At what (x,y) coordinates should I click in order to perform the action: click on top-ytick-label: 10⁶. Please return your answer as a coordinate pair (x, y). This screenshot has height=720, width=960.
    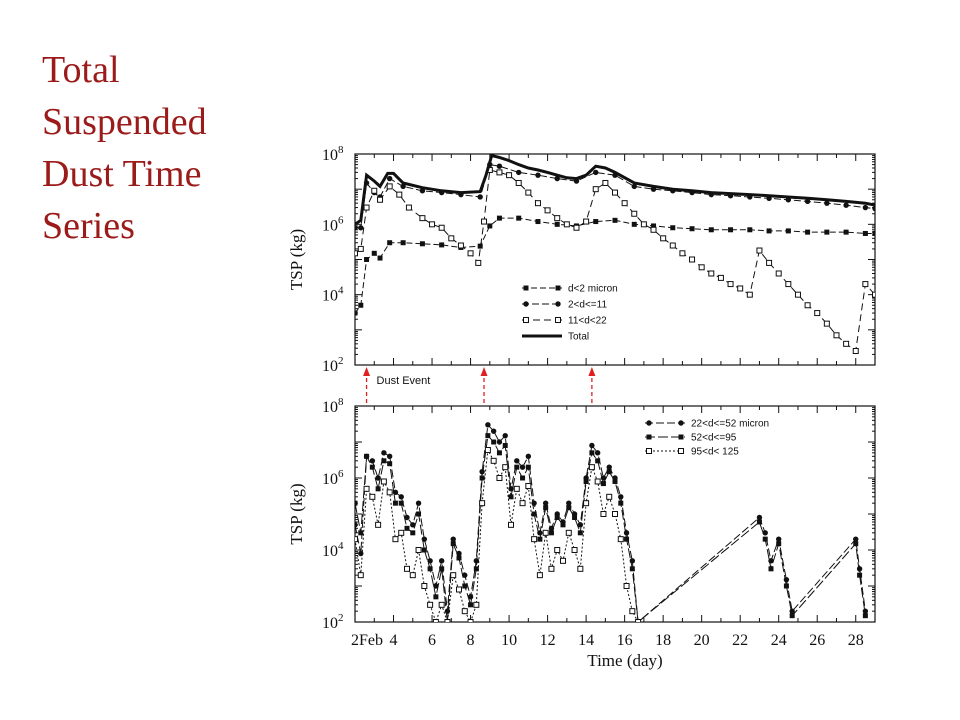
    Looking at the image, I should click on (333, 224).